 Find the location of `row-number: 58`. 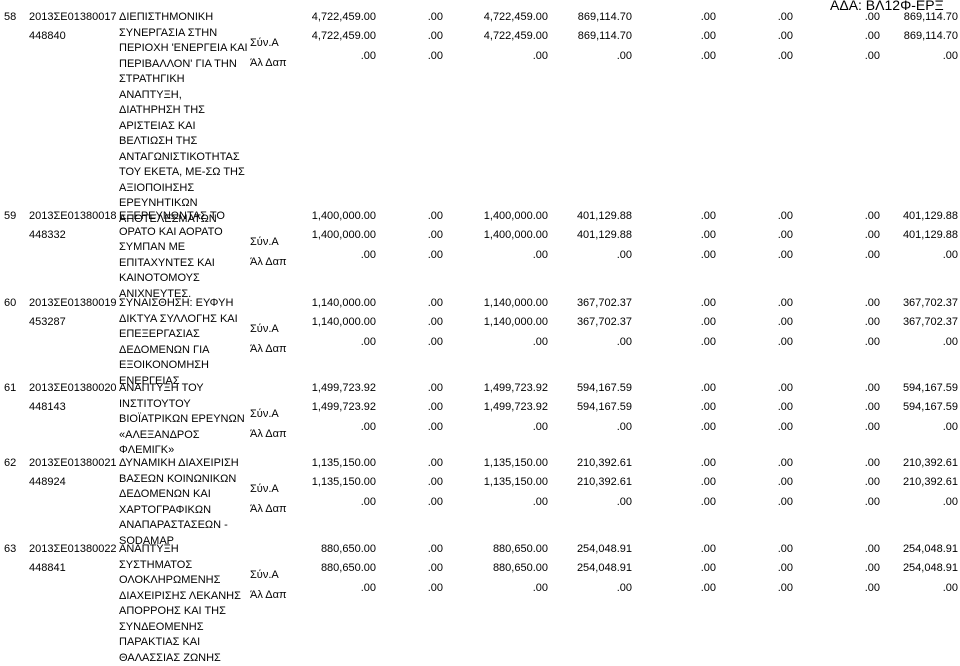

row-number: 58 is located at coordinates (10, 18).